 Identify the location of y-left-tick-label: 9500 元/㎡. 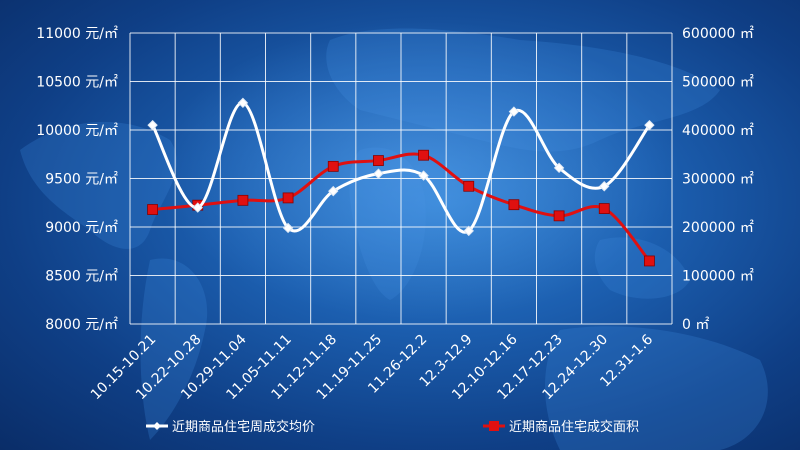
(81, 180).